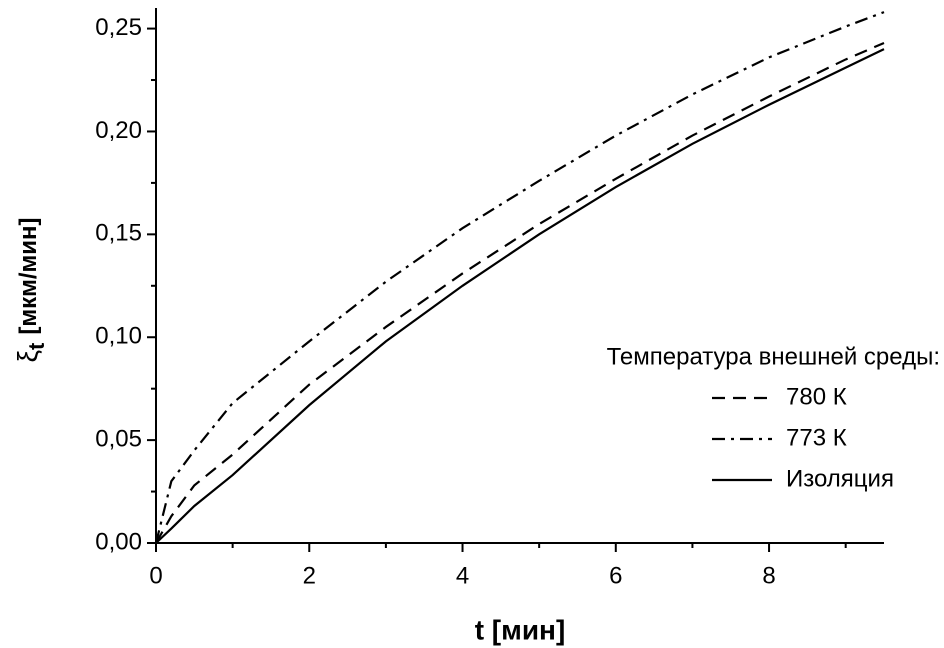 The height and width of the screenshot is (648, 944). What do you see at coordinates (773, 356) in the screenshot?
I see `legend-title: Температура внешней среды:` at bounding box center [773, 356].